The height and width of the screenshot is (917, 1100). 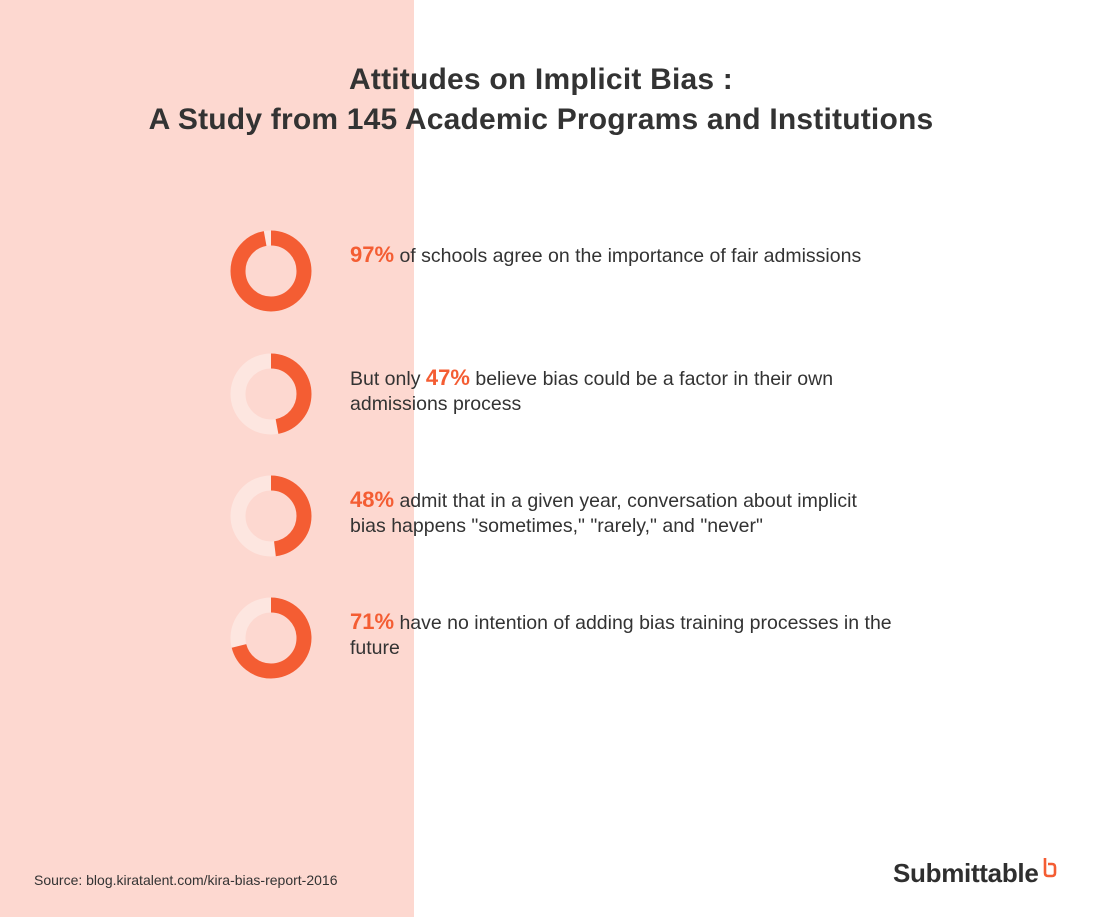 What do you see at coordinates (372, 621) in the screenshot?
I see `stat-percentage: 71%` at bounding box center [372, 621].